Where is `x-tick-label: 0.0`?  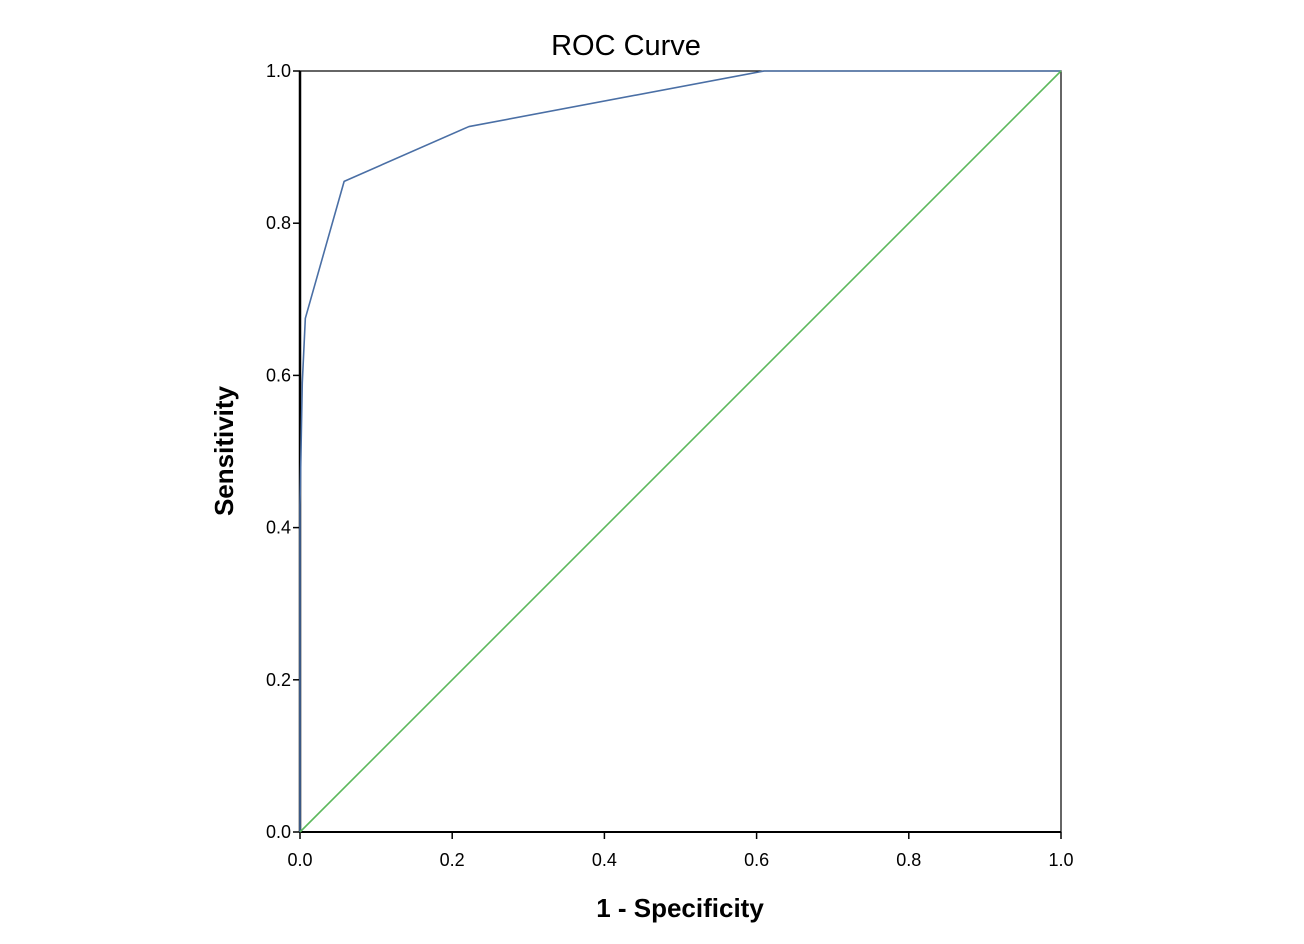
x-tick-label: 0.0 is located at coordinates (299, 860).